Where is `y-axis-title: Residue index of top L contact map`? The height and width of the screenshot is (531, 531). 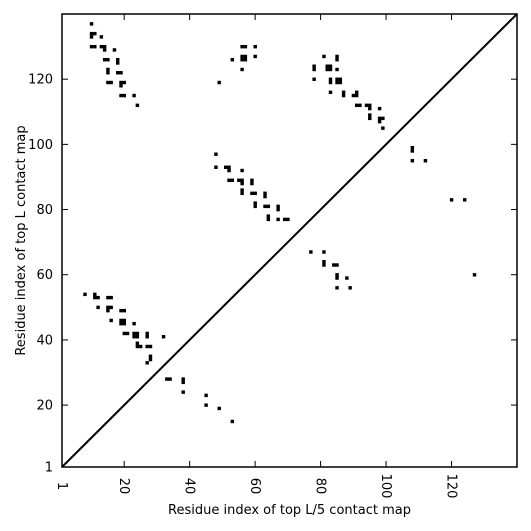
y-axis-title: Residue index of top L contact map is located at coordinates (21, 240).